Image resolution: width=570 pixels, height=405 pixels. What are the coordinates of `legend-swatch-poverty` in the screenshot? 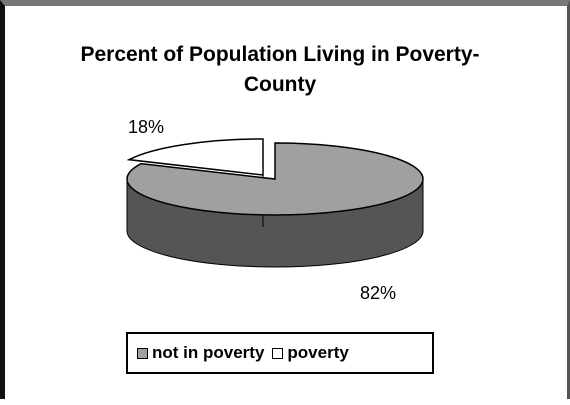 It's located at (278, 353).